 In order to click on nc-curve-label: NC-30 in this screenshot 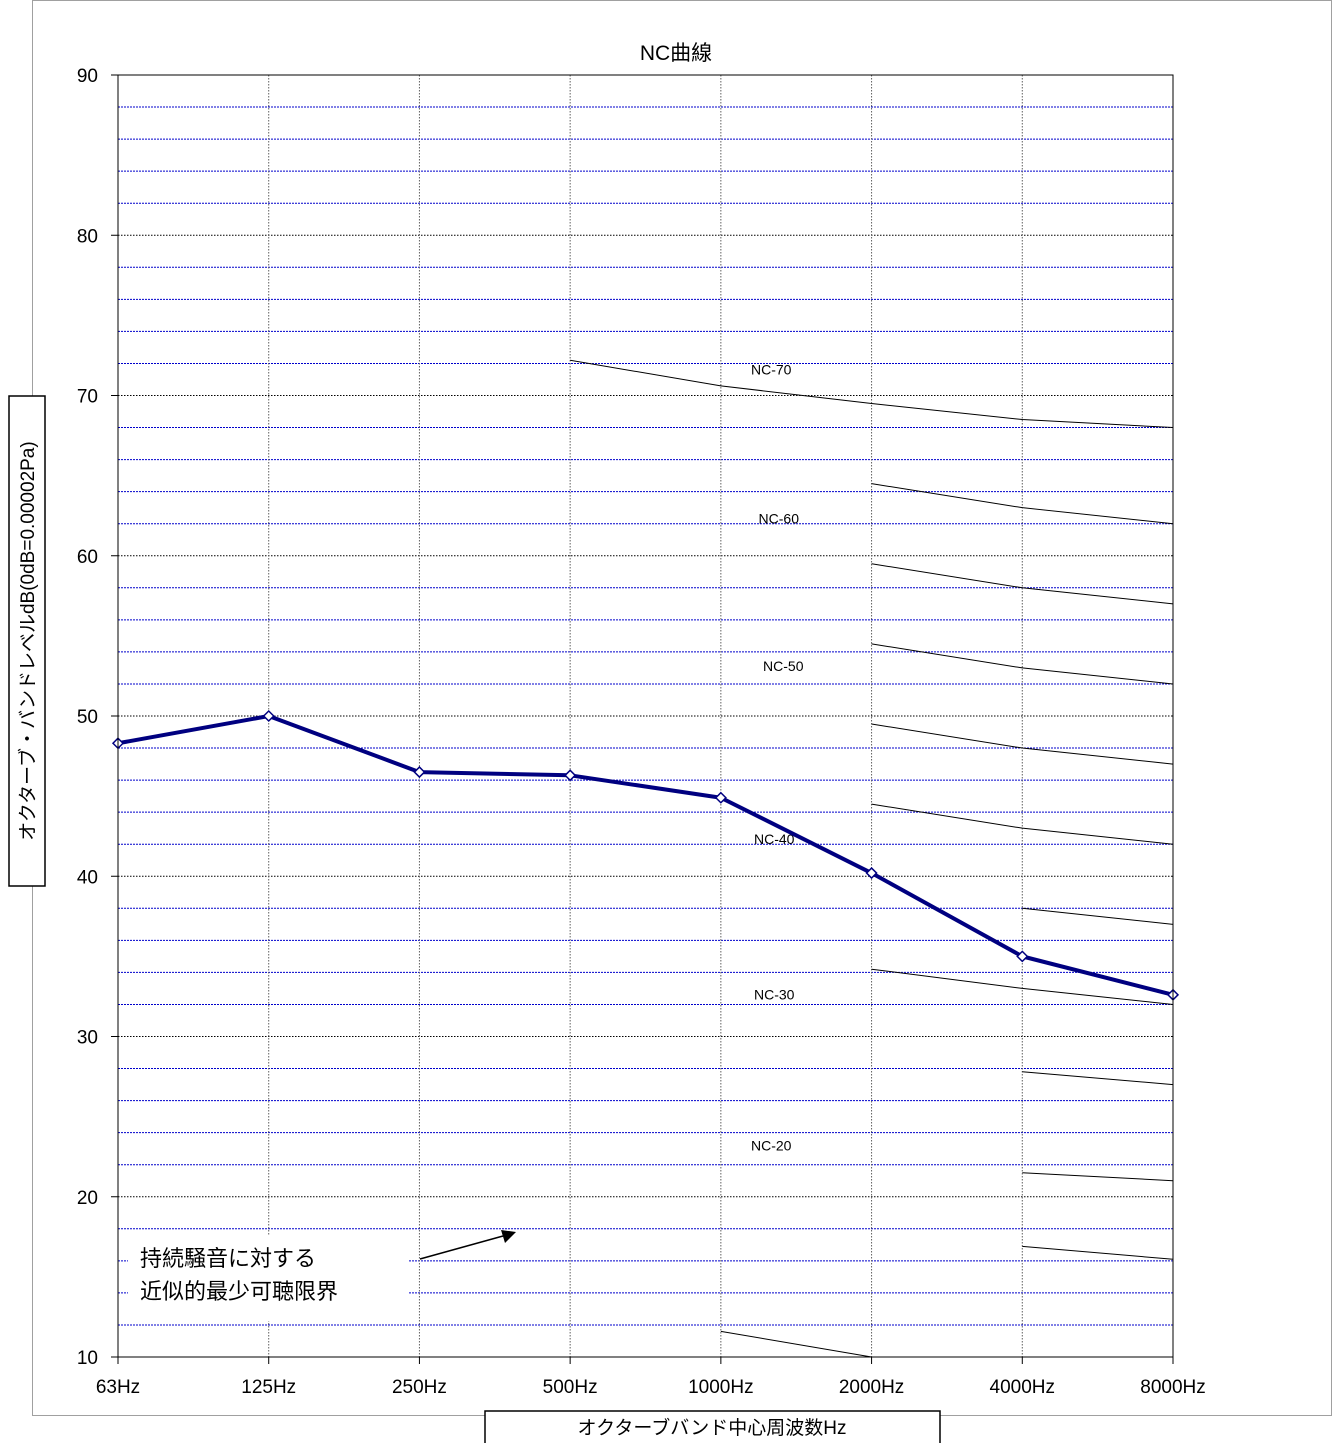, I will do `click(774, 995)`.